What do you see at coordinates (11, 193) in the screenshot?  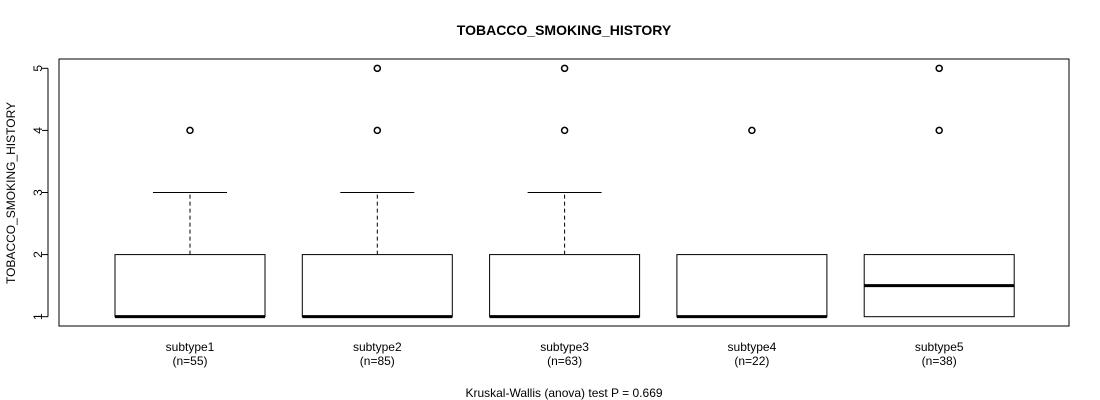 I see `y-axis-label: TOBACCO_SMOKING_HISTORY` at bounding box center [11, 193].